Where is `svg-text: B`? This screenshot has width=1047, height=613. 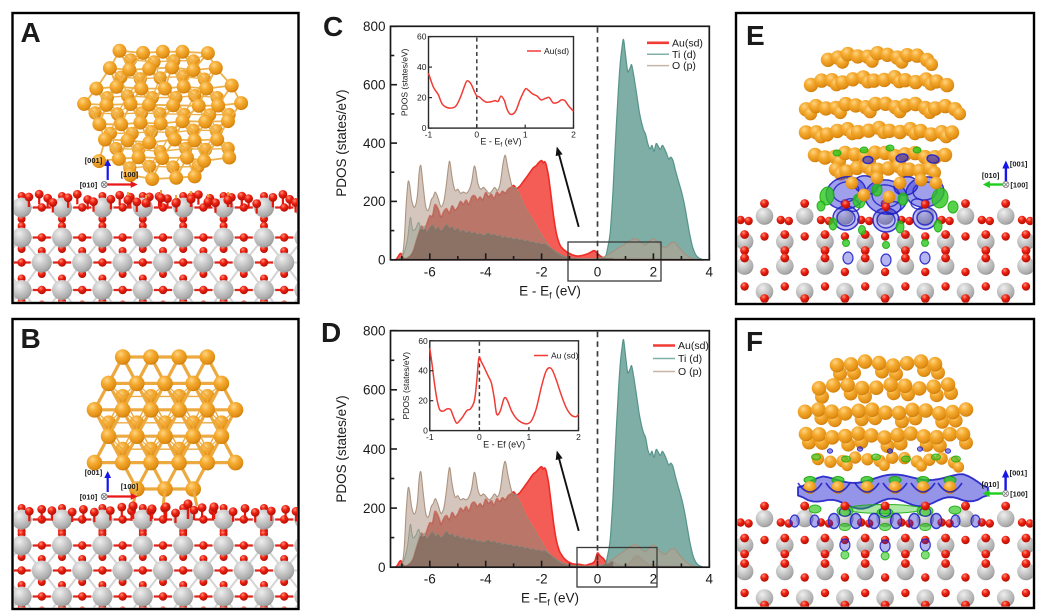
svg-text: B is located at coordinates (31, 338).